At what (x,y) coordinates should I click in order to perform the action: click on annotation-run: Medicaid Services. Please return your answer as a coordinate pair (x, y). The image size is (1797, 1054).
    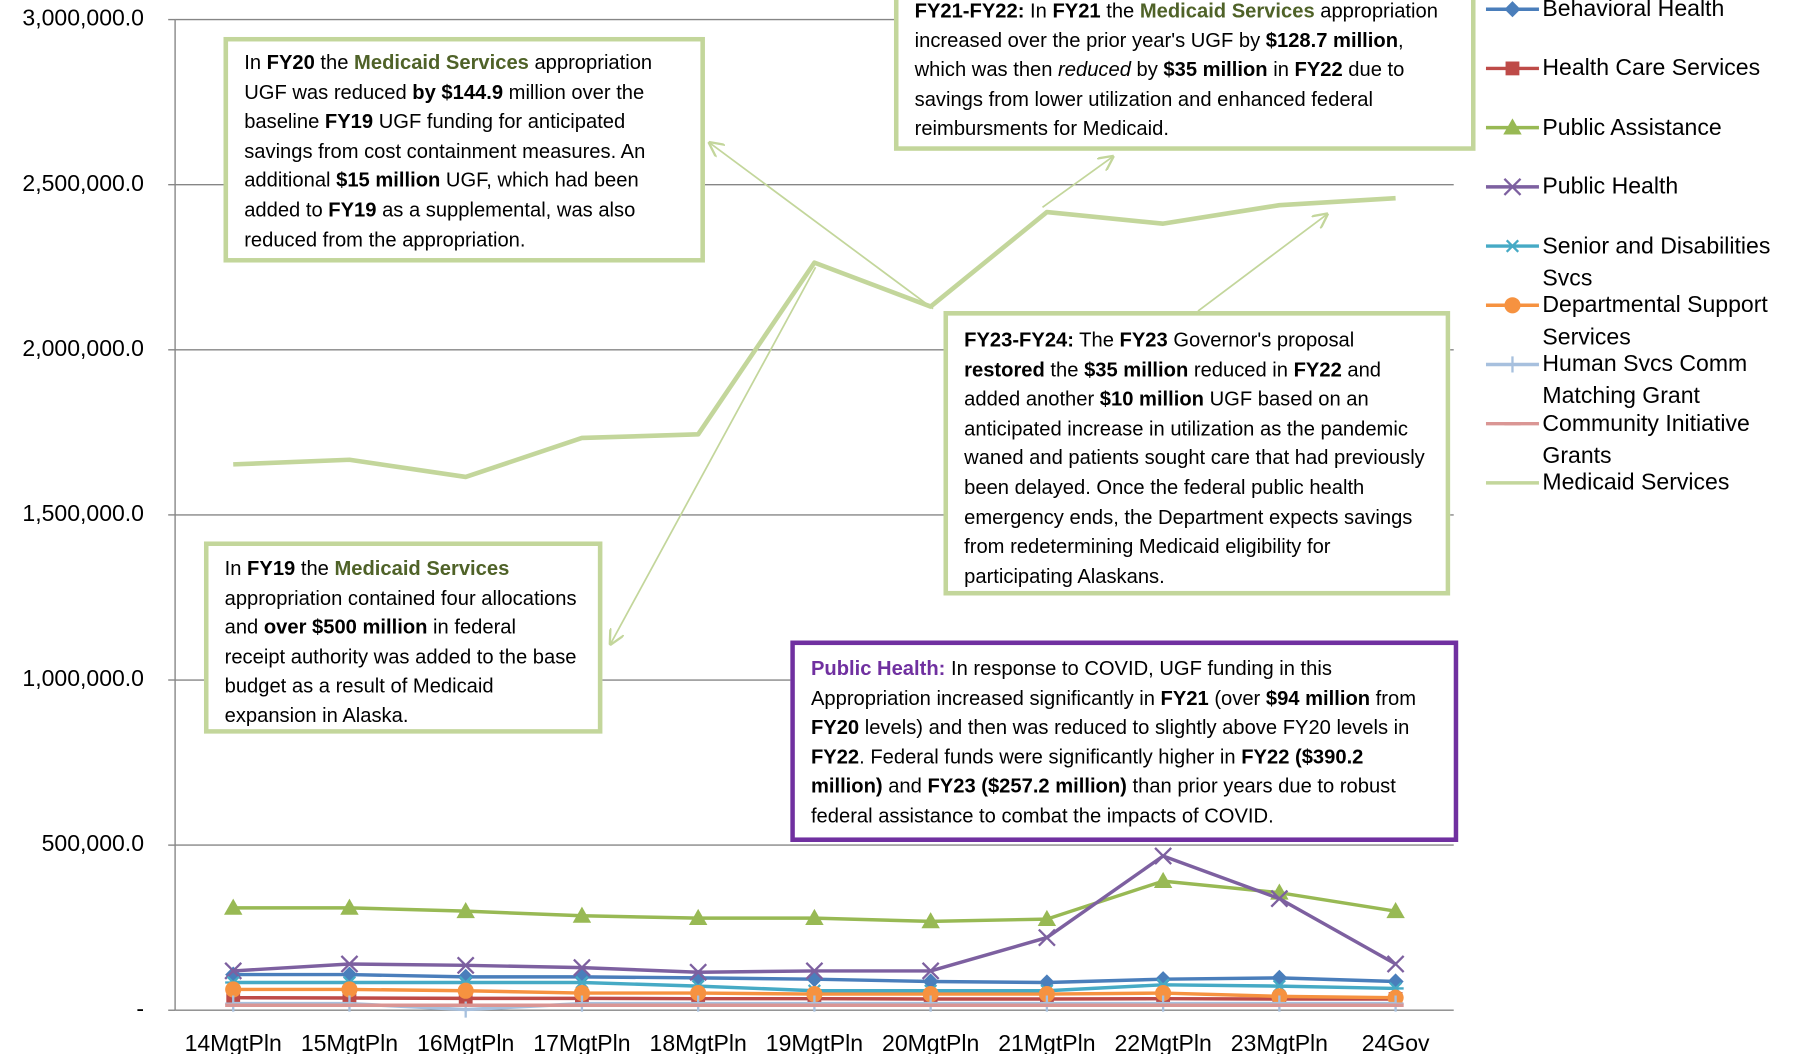
    Looking at the image, I should click on (1227, 11).